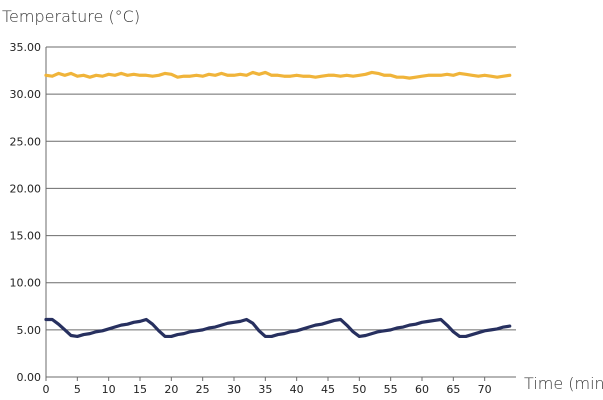 The height and width of the screenshot is (400, 603). What do you see at coordinates (453, 389) in the screenshot?
I see `x-tick-label: 65` at bounding box center [453, 389].